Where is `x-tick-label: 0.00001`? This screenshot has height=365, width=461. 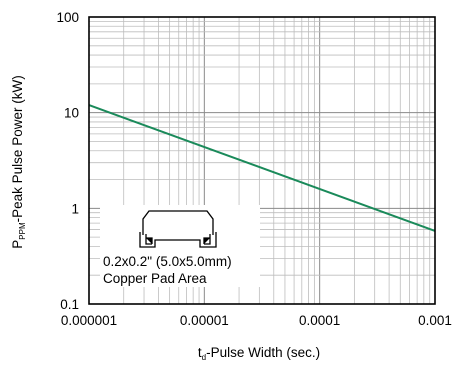 x-tick-label: 0.00001 is located at coordinates (204, 320).